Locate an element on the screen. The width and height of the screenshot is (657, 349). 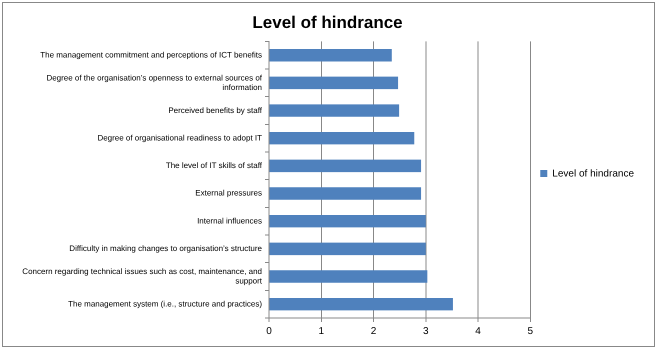
chart-title: Level of hindrance is located at coordinates (327, 22).